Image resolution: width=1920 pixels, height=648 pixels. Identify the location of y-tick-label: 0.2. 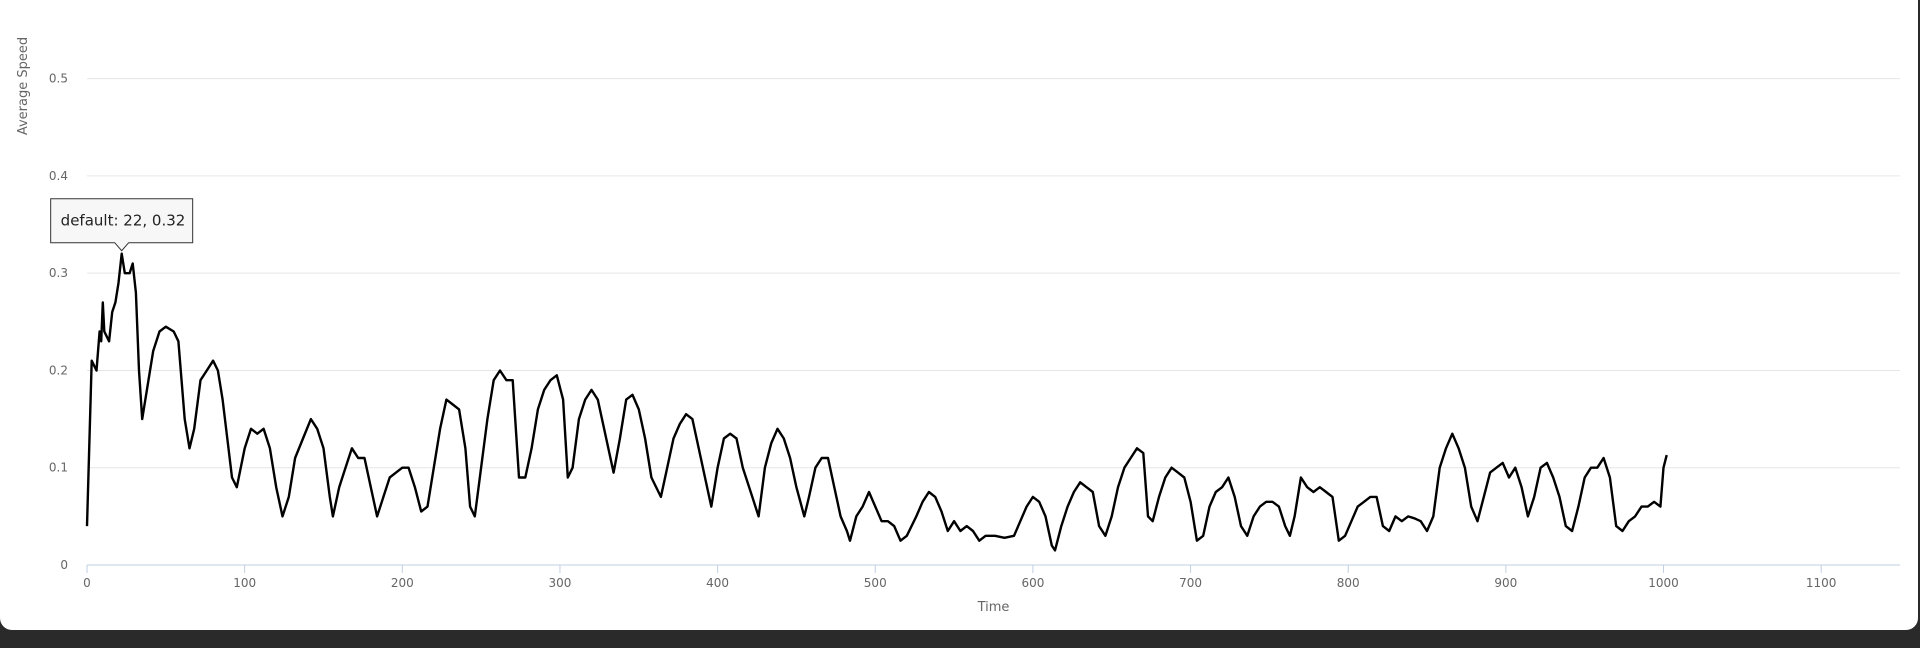
(58, 370).